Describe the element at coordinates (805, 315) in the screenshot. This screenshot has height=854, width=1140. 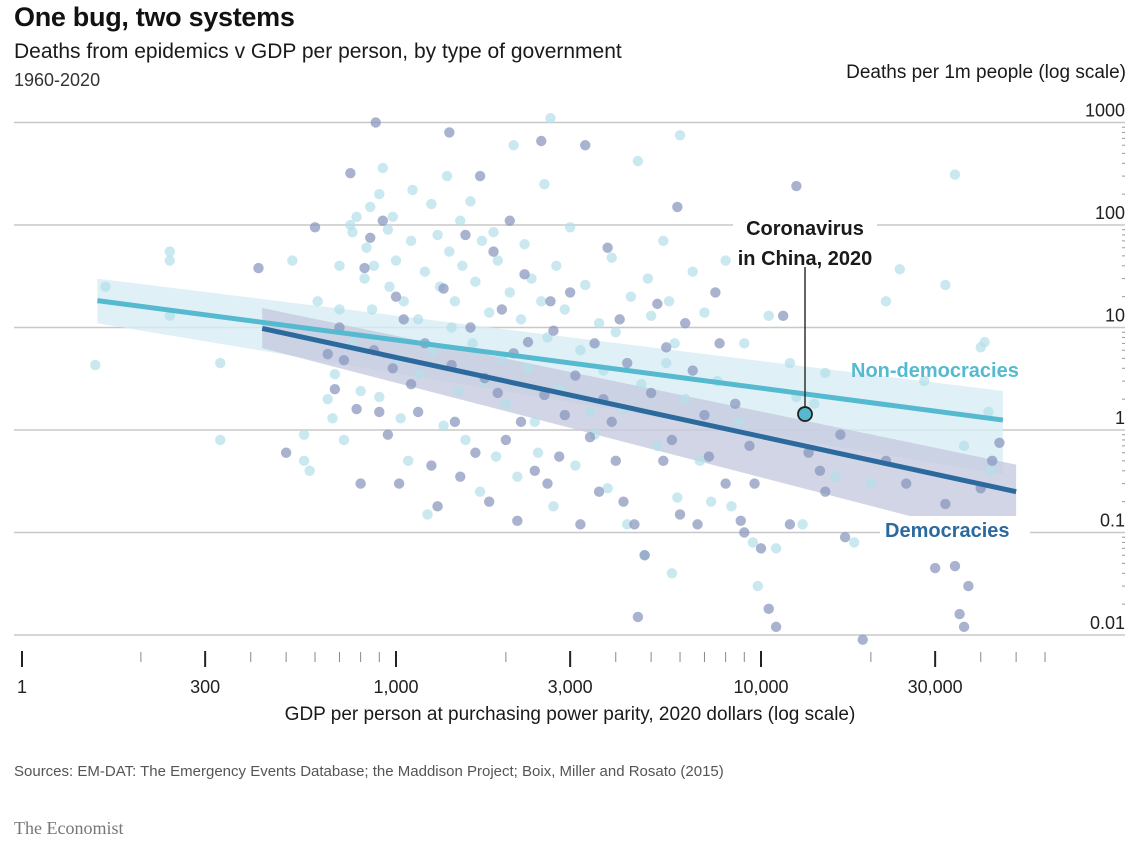
I see `annotation: Coronavirus in China, 2020` at that location.